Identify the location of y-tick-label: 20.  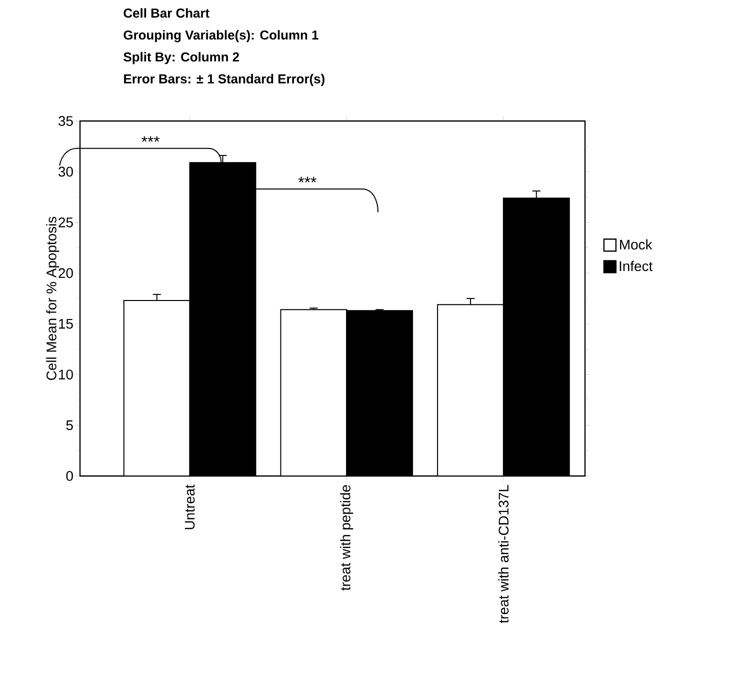
(65, 273).